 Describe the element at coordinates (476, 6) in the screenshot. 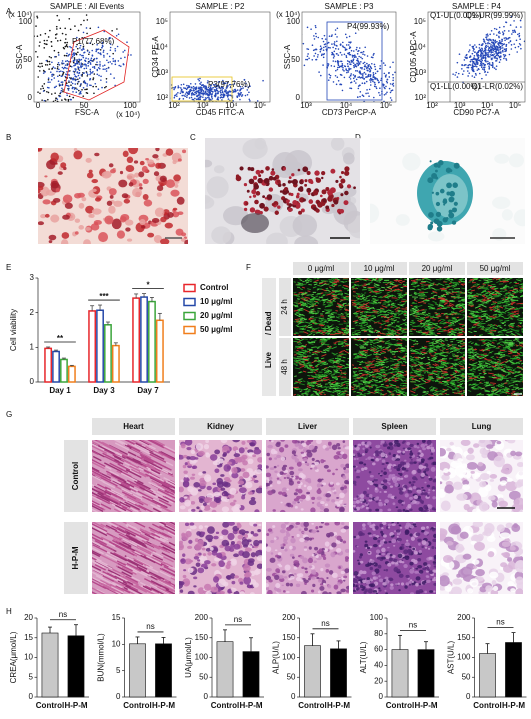

I see `flow-title: SAMPLE : P4` at that location.